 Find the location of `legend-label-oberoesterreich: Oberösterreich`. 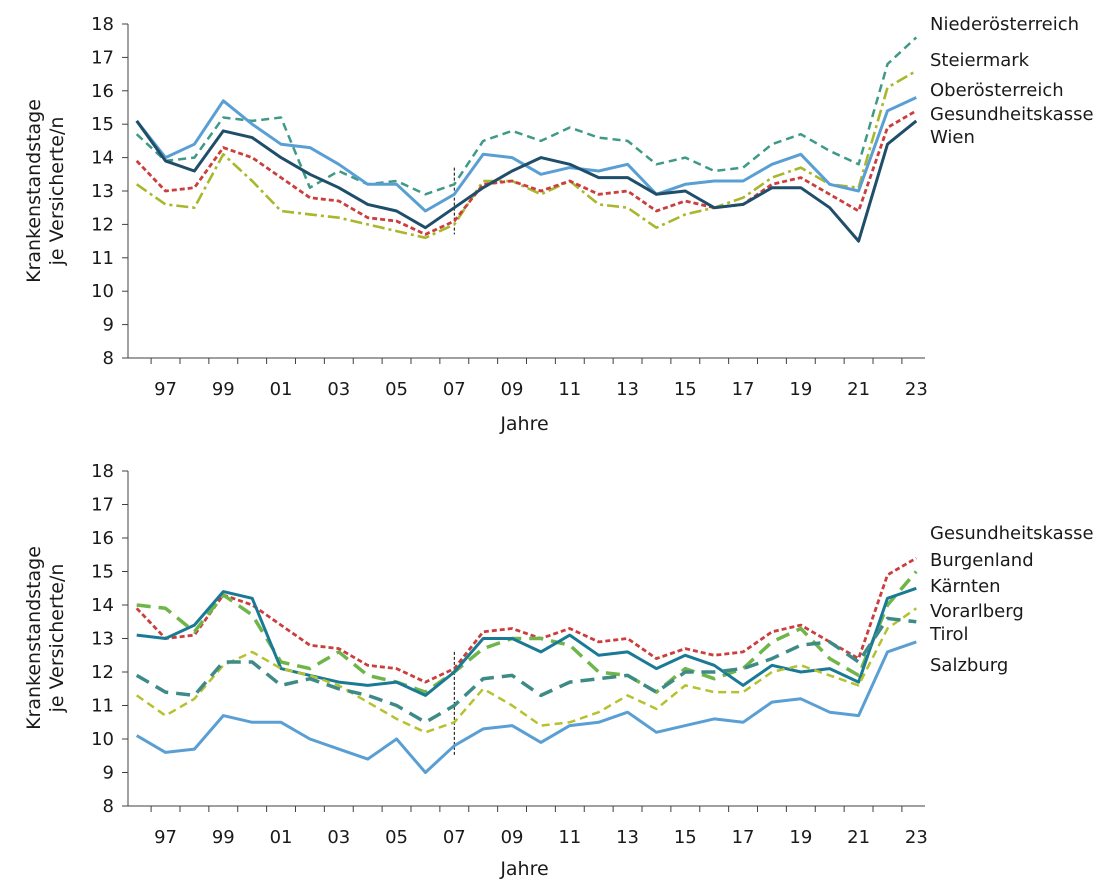

legend-label-oberoesterreich: Oberösterreich is located at coordinates (997, 90).